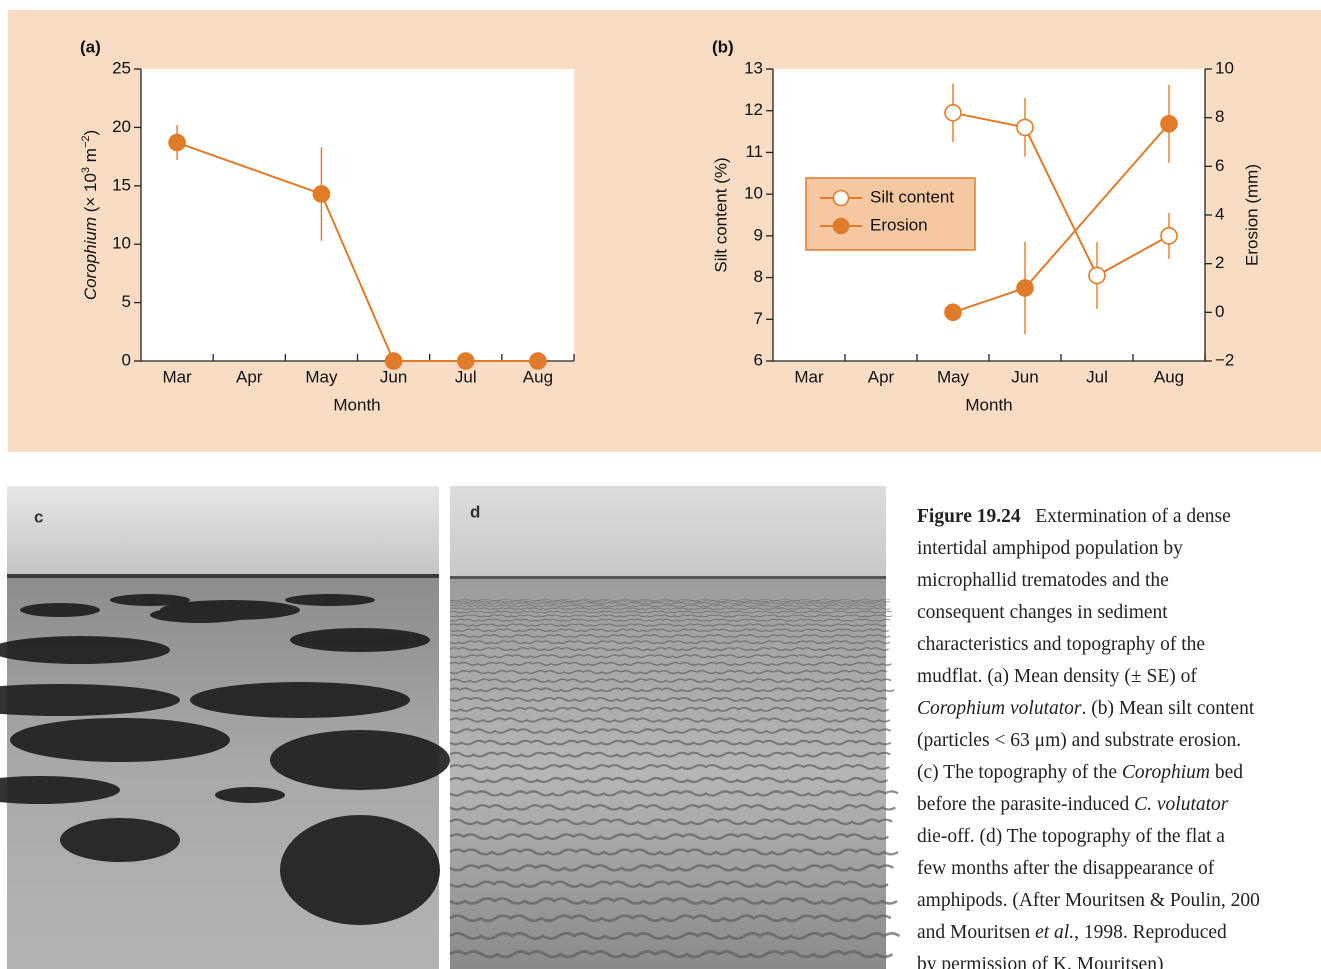 This screenshot has height=969, width=1321. Describe the element at coordinates (1125, 516) in the screenshot. I see `caption-text: Extermination of a dense` at that location.